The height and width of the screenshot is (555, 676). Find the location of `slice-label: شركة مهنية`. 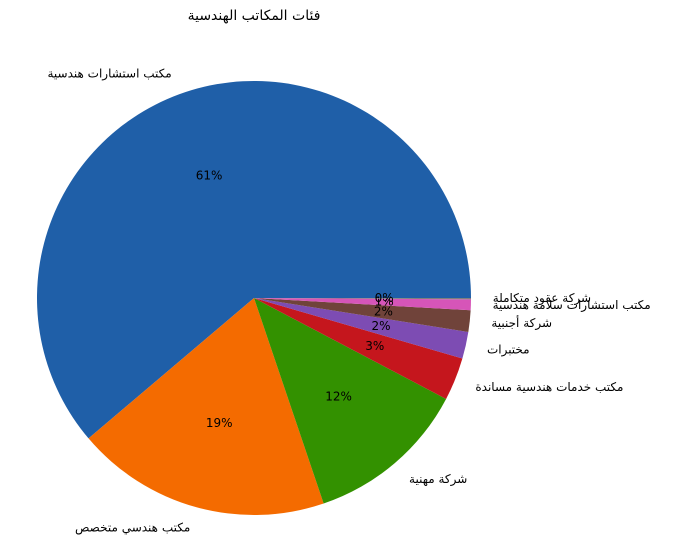

slice-label: شركة مهنية is located at coordinates (438, 479).